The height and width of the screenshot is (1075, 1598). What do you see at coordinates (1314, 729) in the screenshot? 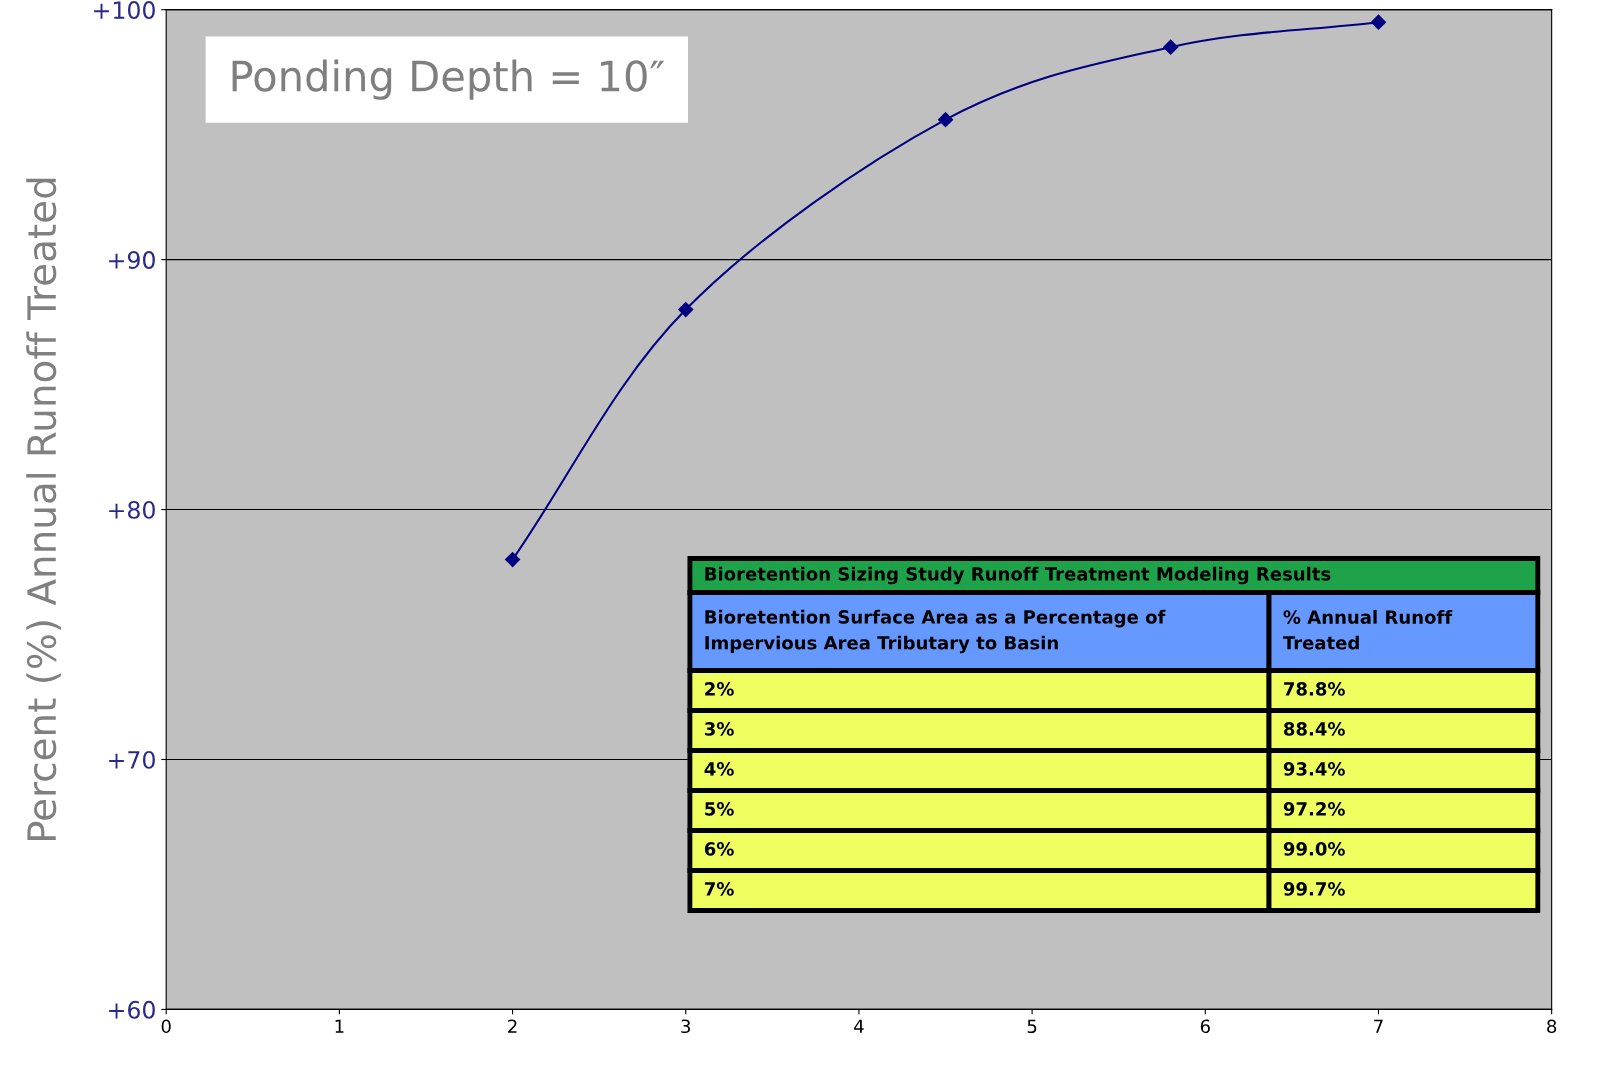
I see `annotation: 88.4%` at bounding box center [1314, 729].